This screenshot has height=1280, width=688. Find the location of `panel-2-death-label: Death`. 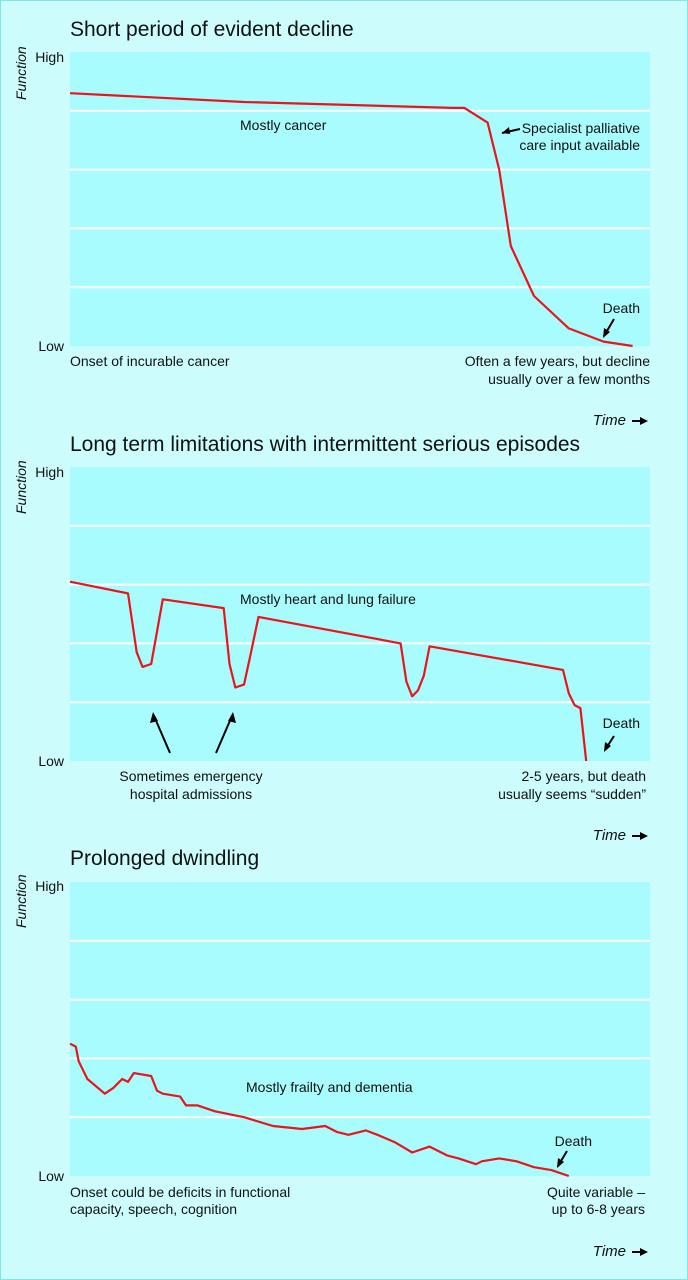

panel-2-death-label: Death is located at coordinates (621, 723).